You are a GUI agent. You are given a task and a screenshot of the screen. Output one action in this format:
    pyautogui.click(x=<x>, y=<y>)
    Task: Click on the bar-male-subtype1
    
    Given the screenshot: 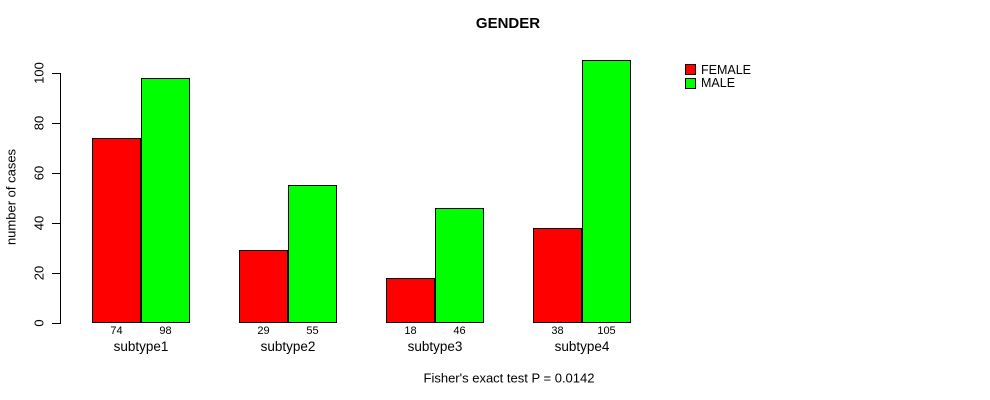 What is the action you would take?
    pyautogui.click(x=165, y=200)
    